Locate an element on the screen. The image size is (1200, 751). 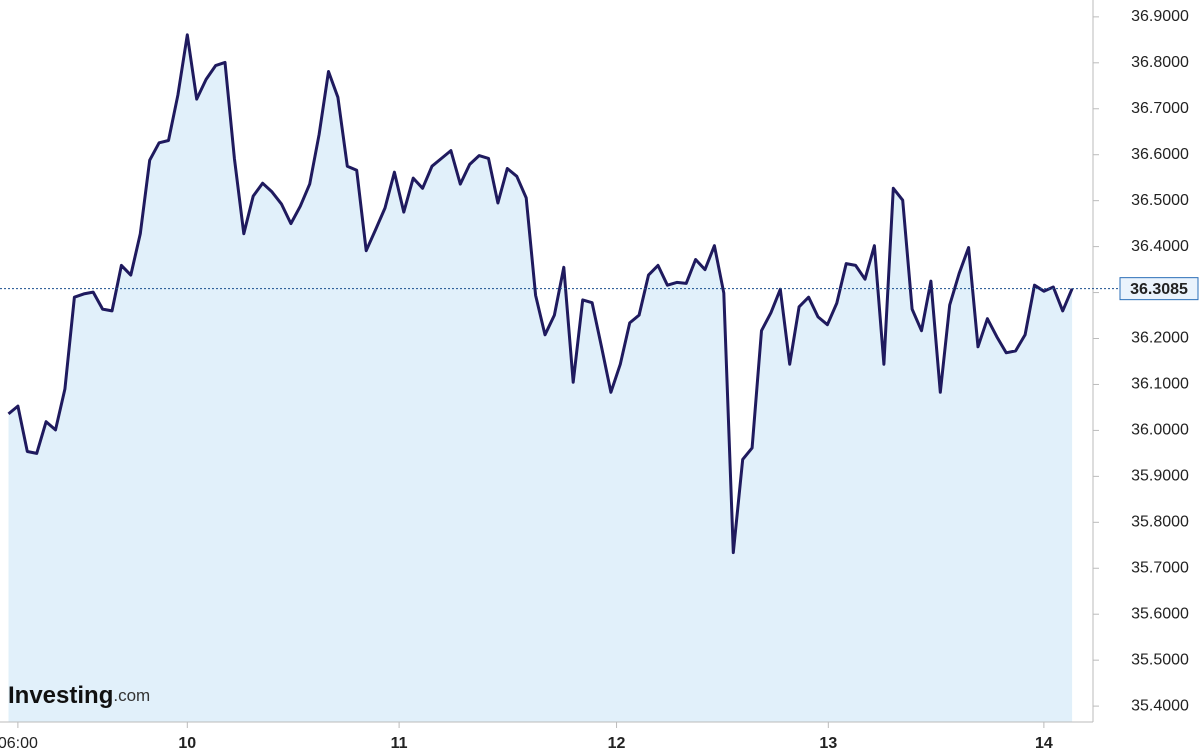
y-tick-label: 35.4000 is located at coordinates (1160, 705).